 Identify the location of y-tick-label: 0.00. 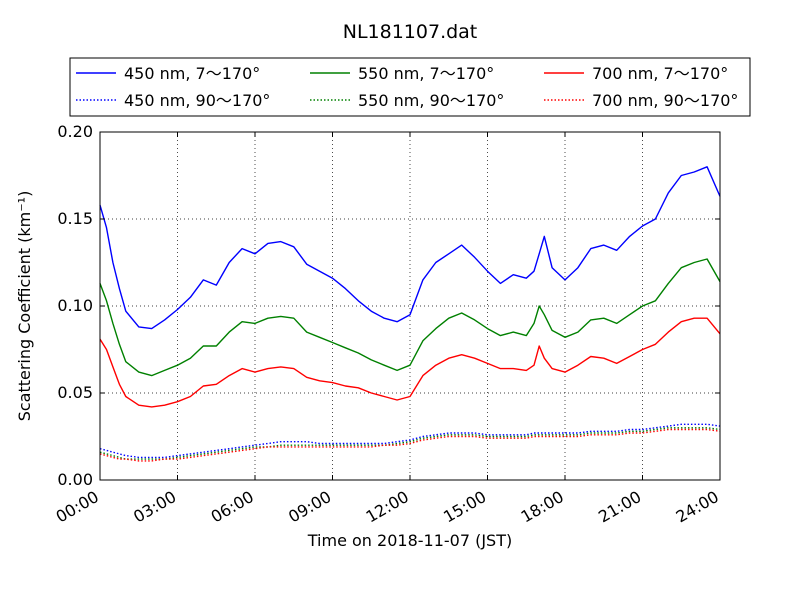
(75, 479).